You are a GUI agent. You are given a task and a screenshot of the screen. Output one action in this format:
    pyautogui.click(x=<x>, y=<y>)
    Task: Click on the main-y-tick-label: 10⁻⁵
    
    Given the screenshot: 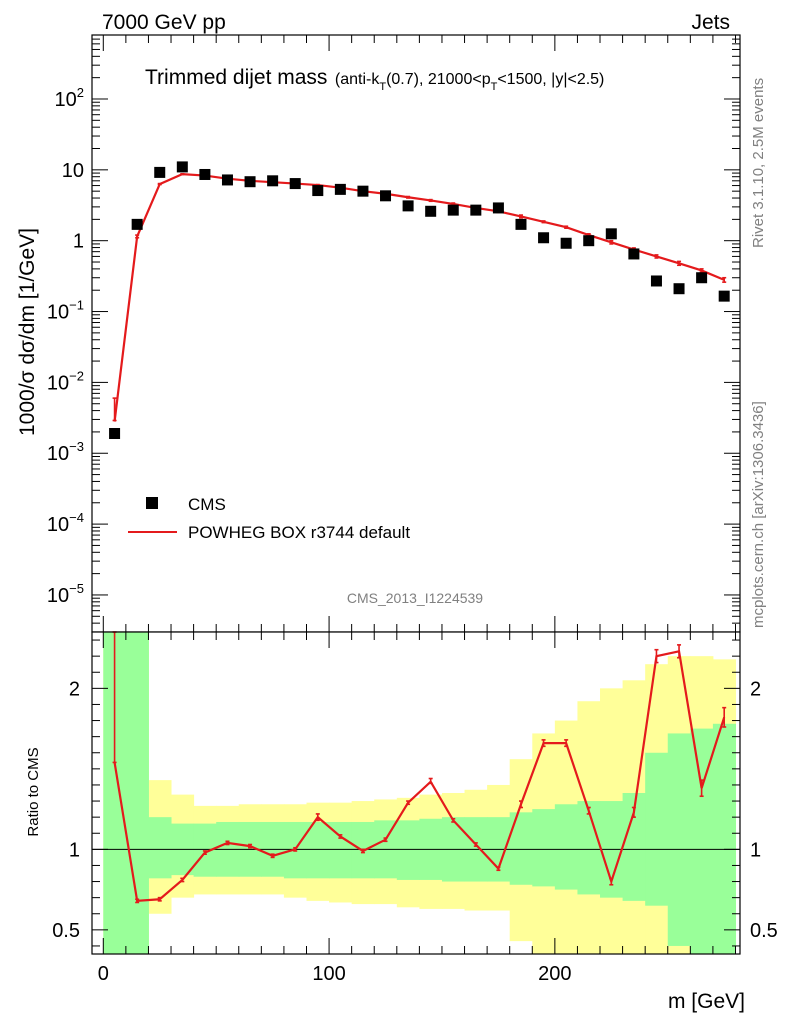 What is the action you would take?
    pyautogui.click(x=65, y=594)
    